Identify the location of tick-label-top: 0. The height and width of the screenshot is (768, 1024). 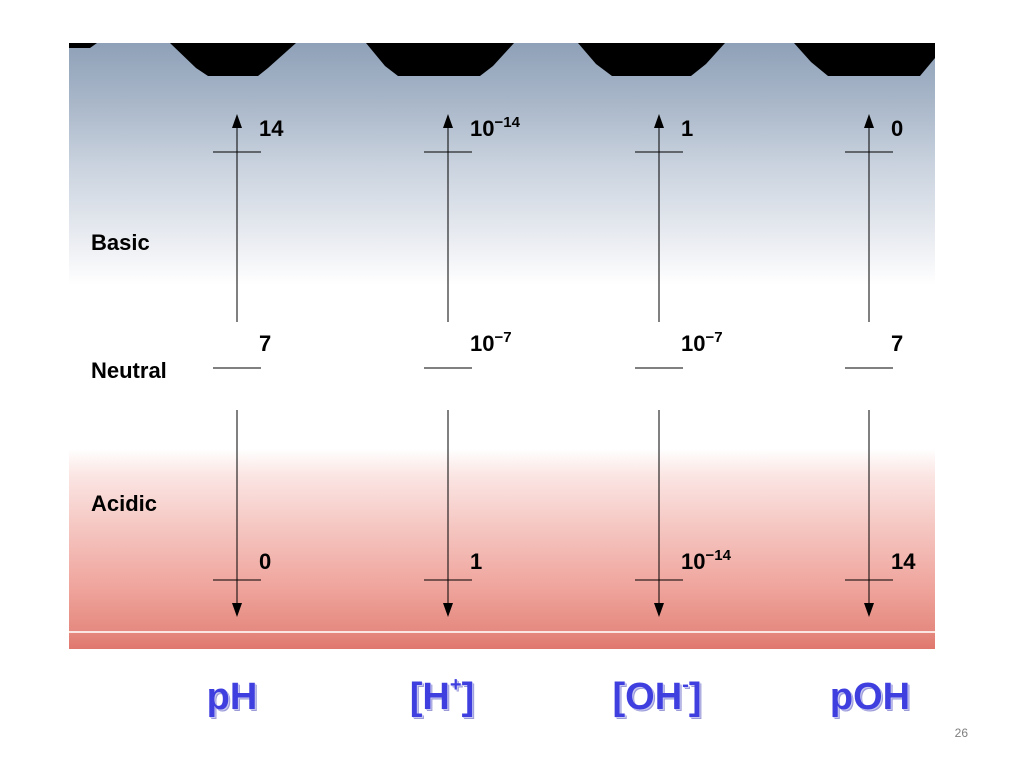
(897, 128).